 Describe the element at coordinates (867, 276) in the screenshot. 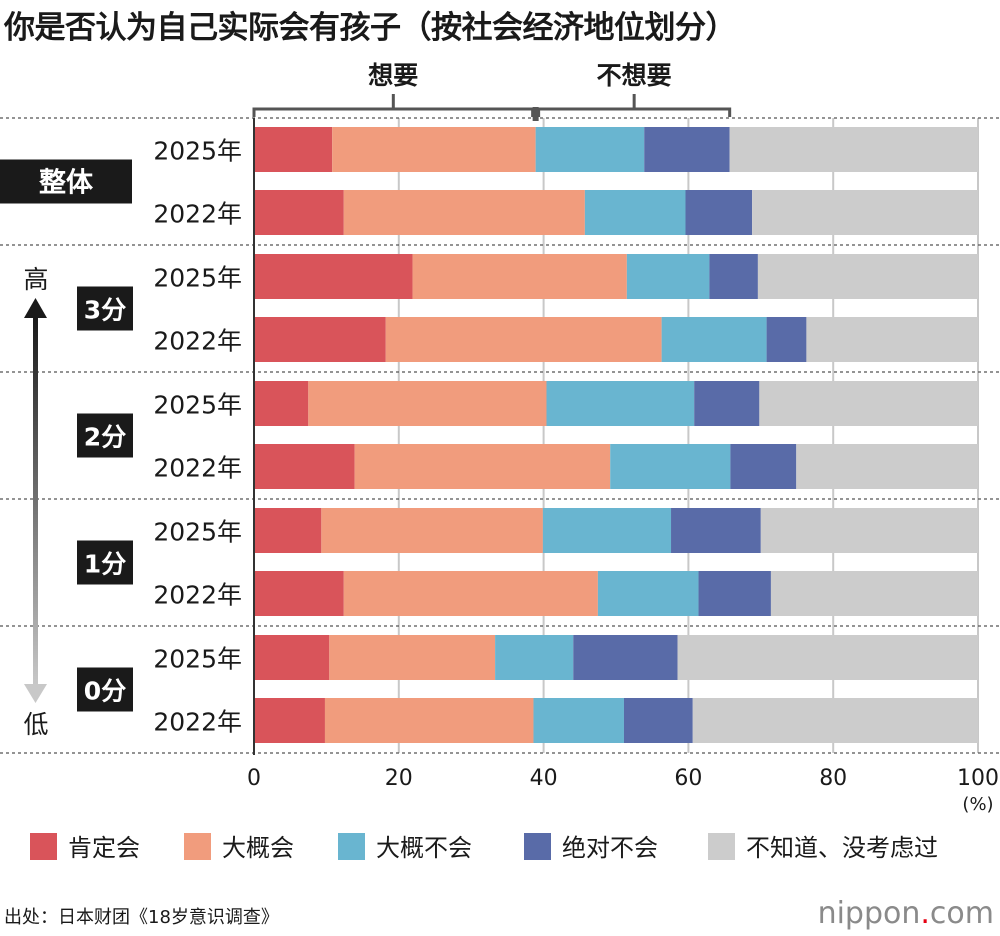

I see `bar-3分-2025年-不知道、没考虑过` at that location.